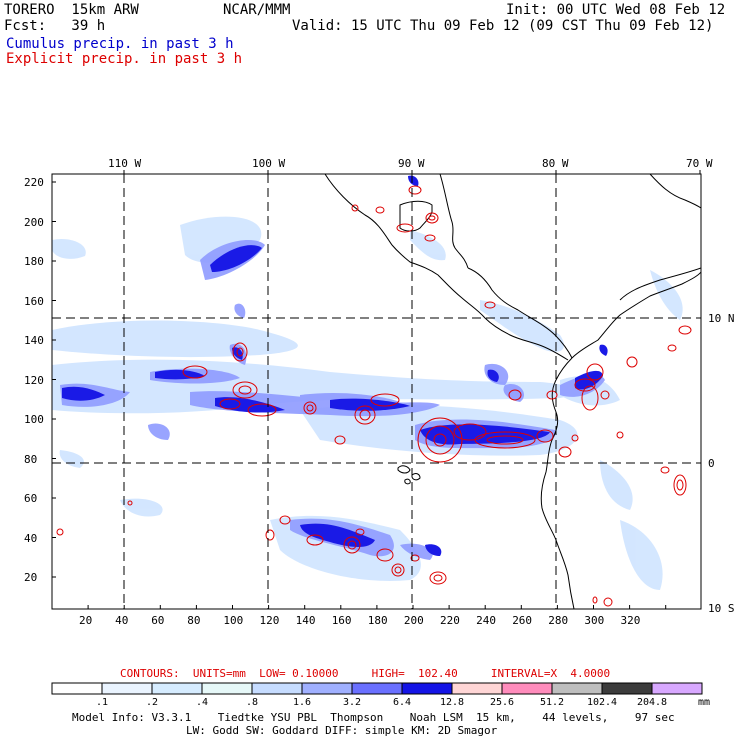  I want to click on x-grid-label: 220, so click(450, 620).